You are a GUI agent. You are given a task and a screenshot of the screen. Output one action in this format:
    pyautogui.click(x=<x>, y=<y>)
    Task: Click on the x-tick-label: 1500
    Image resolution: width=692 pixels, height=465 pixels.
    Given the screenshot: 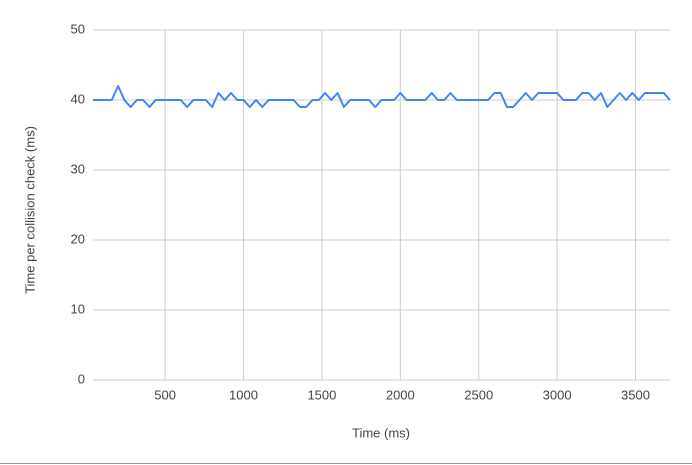 What is the action you would take?
    pyautogui.click(x=321, y=394)
    